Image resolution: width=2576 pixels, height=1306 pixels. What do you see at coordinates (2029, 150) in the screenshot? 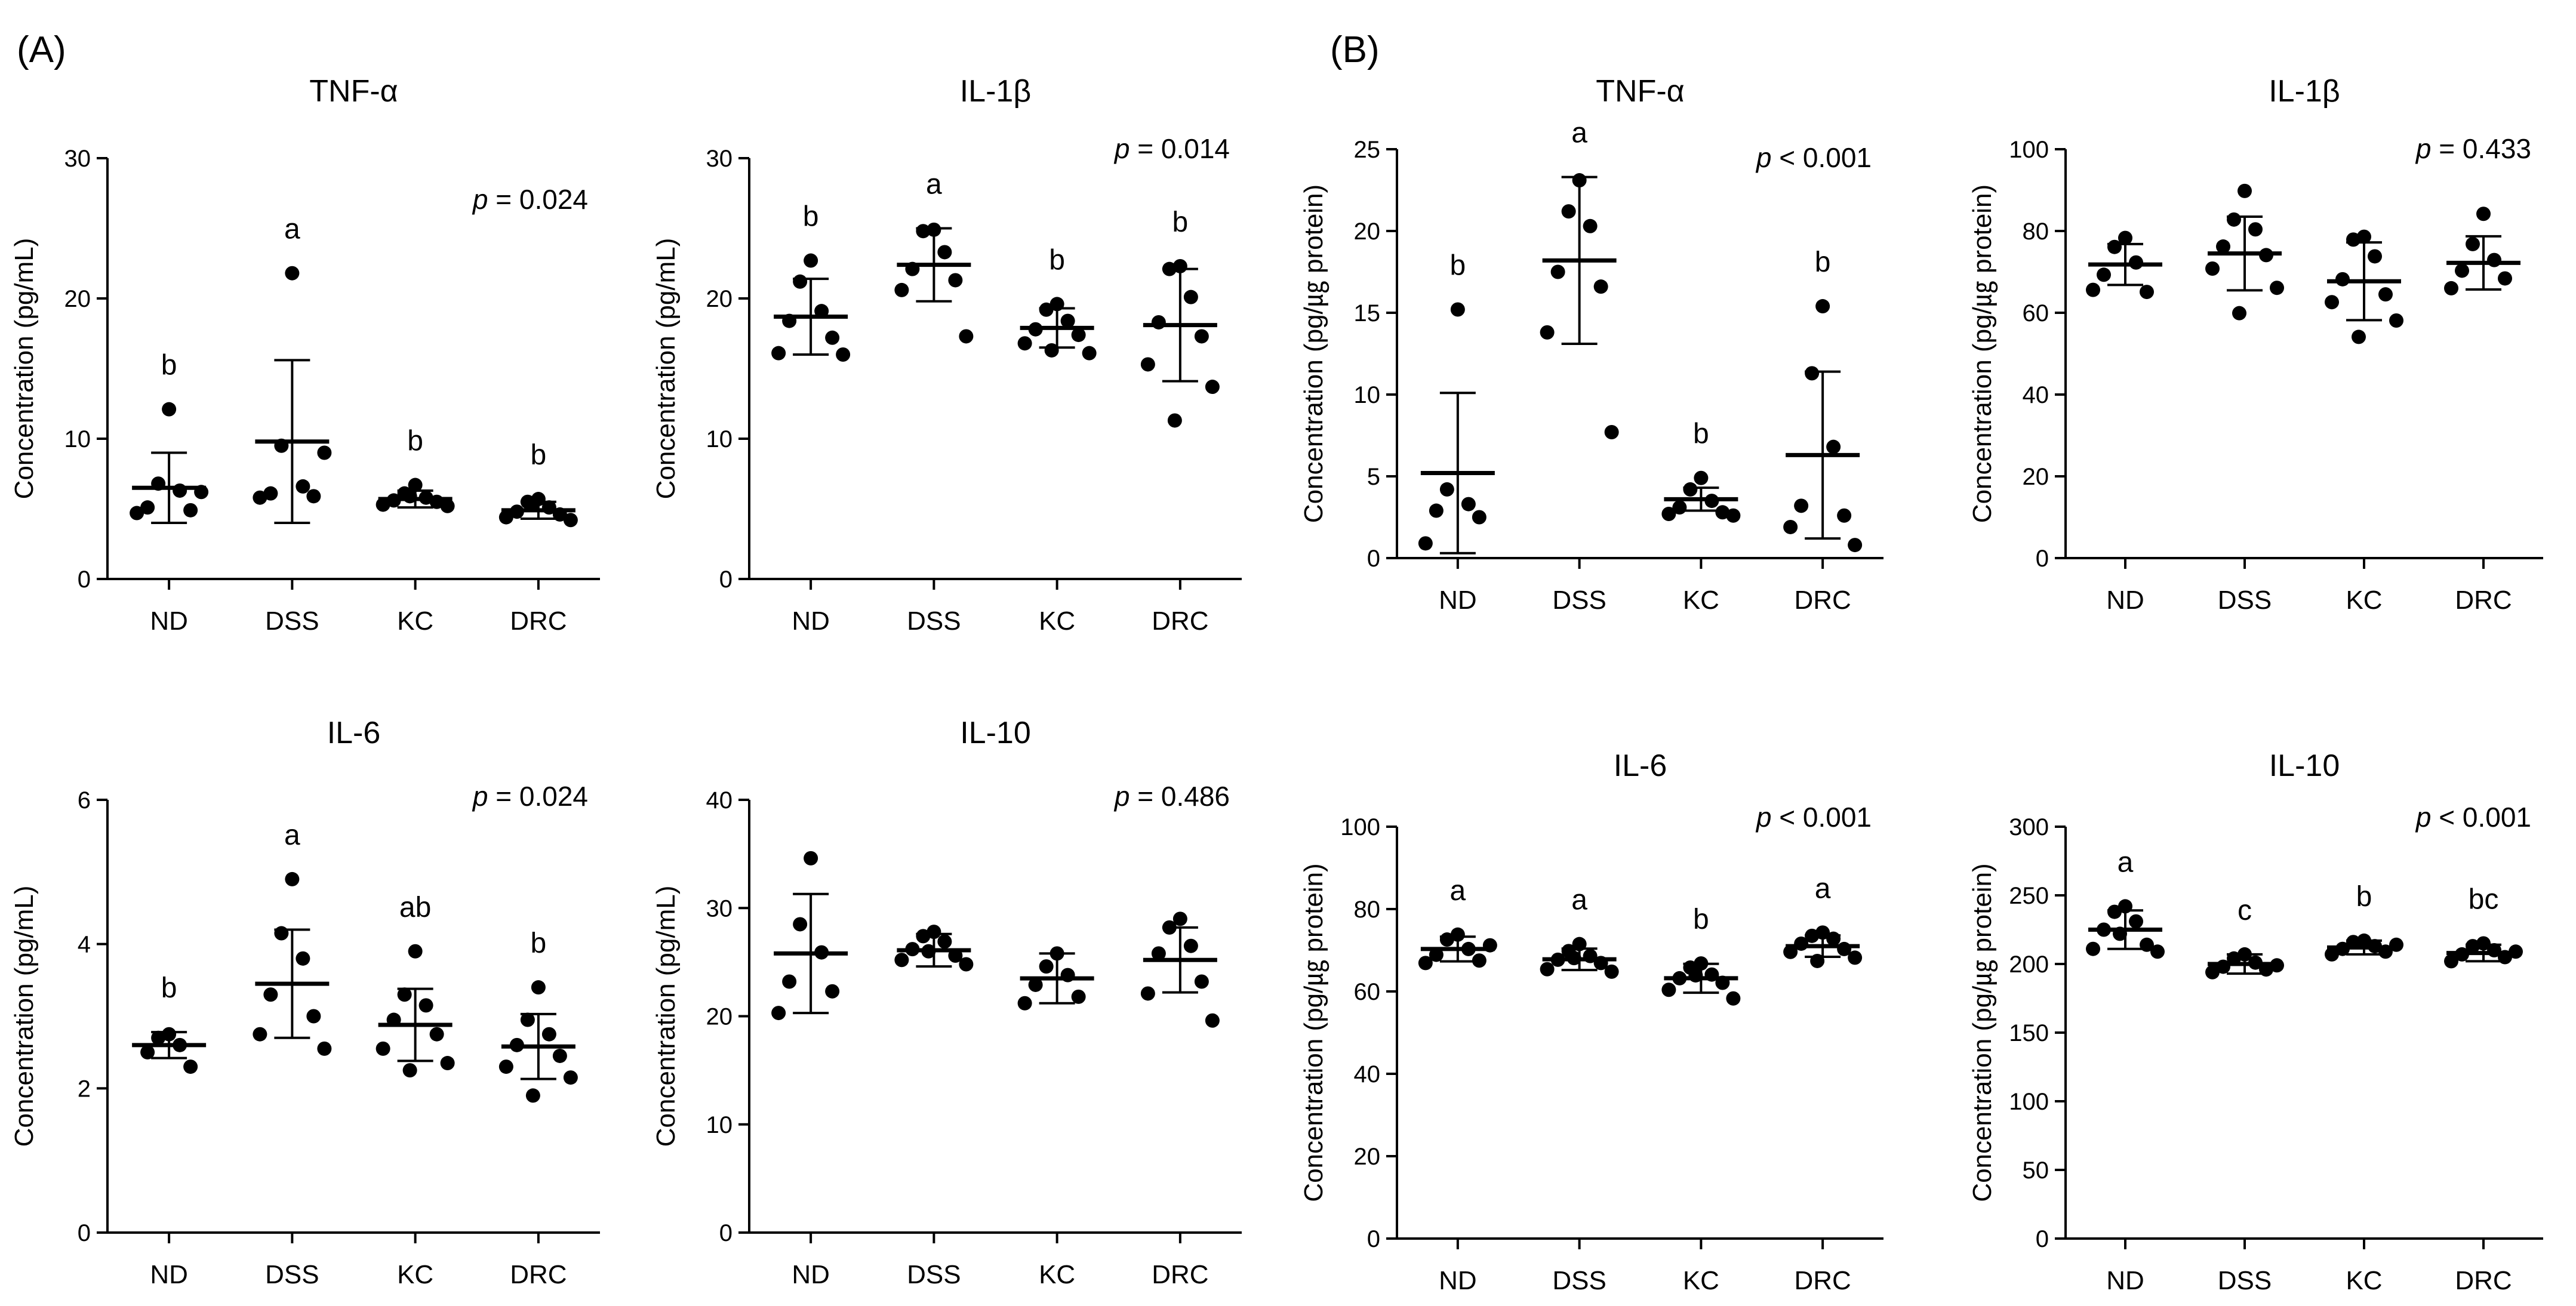
I see `chart6-y-tick-label-100: 100` at bounding box center [2029, 150].